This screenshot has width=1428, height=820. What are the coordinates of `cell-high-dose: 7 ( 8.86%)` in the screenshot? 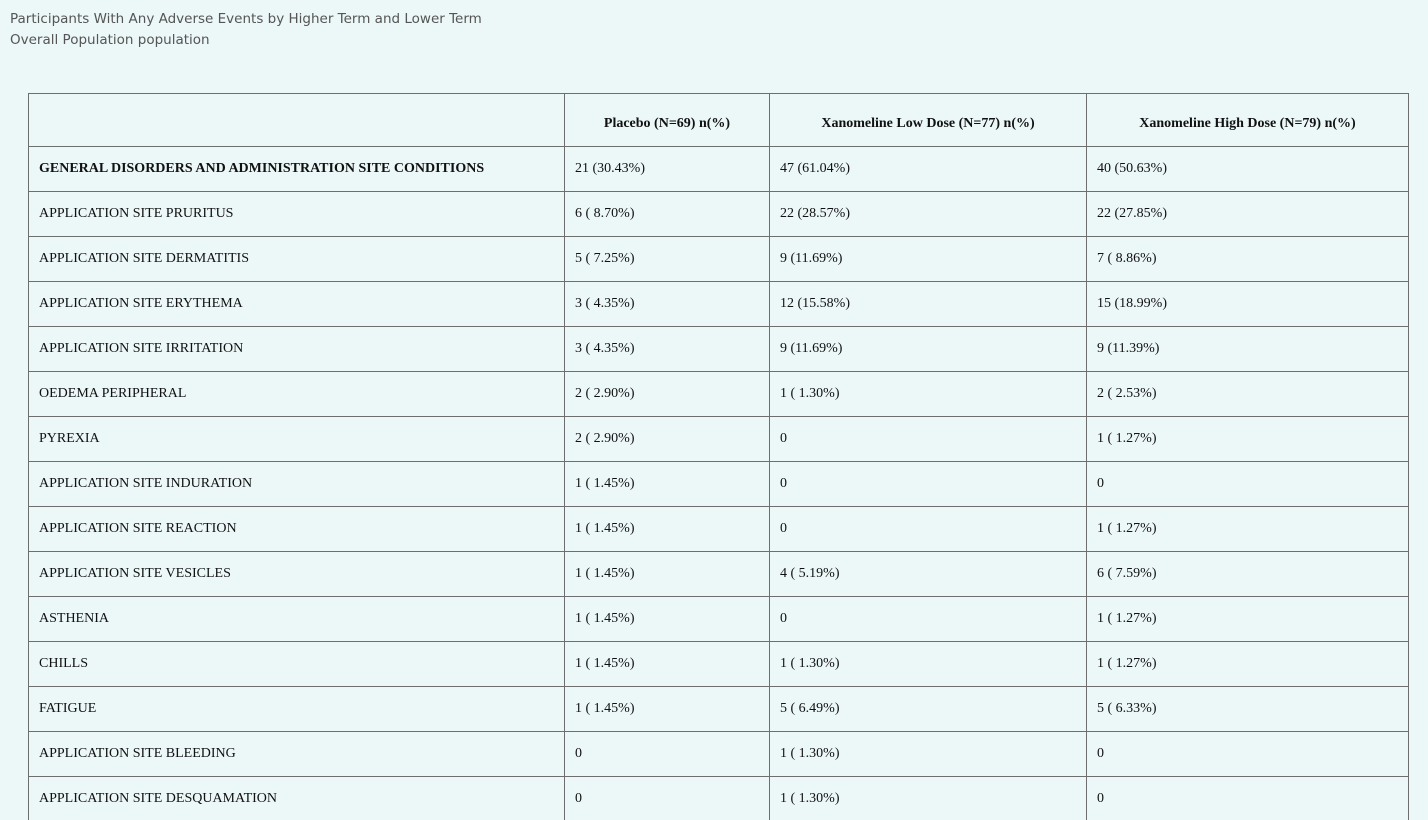 It's located at (1247, 259).